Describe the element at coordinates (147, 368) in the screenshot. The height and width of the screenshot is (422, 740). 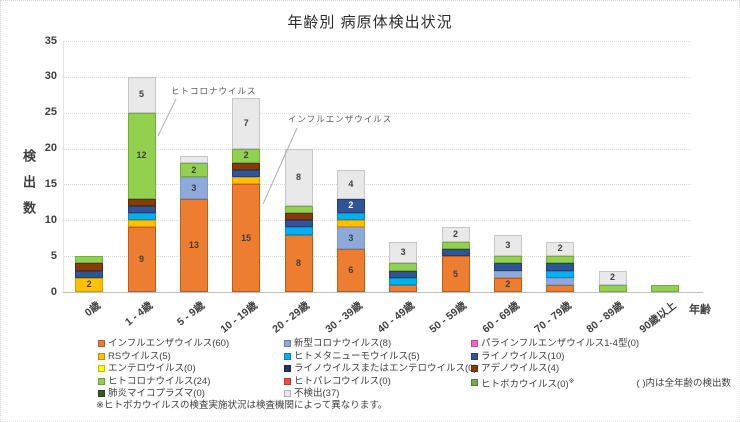
I see `legend-item-エンテロウイルス: エンテロウイルス(0)` at that location.